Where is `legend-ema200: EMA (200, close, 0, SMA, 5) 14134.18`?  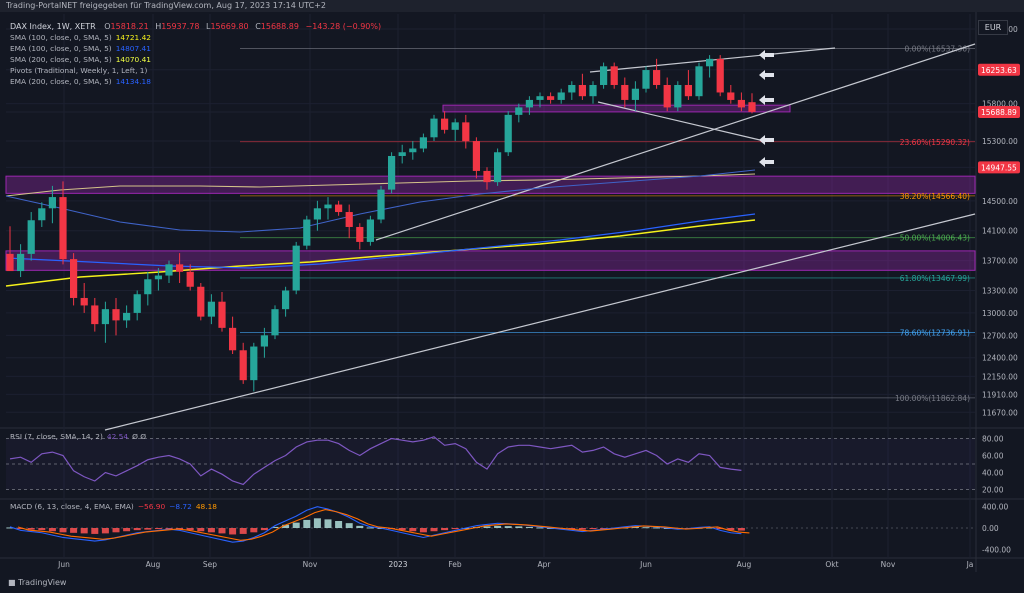
legend-ema200: EMA (200, close, 0, SMA, 5) 14134.18 is located at coordinates (80, 81).